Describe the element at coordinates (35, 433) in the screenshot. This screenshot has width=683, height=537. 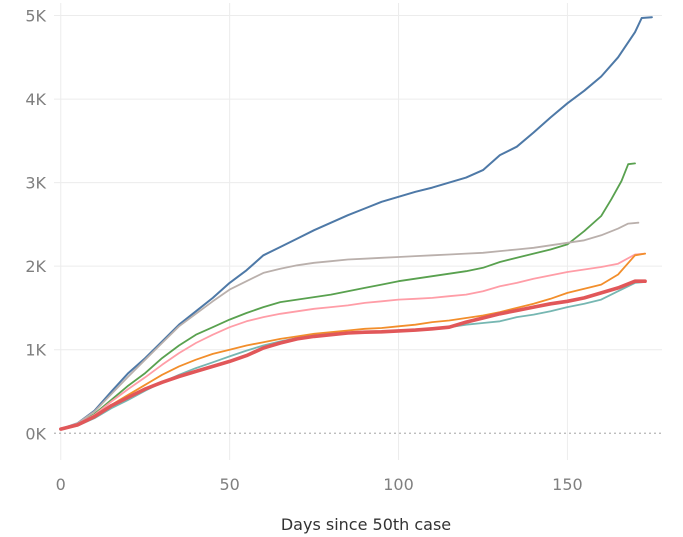
I see `y-tick-label: 0K` at that location.